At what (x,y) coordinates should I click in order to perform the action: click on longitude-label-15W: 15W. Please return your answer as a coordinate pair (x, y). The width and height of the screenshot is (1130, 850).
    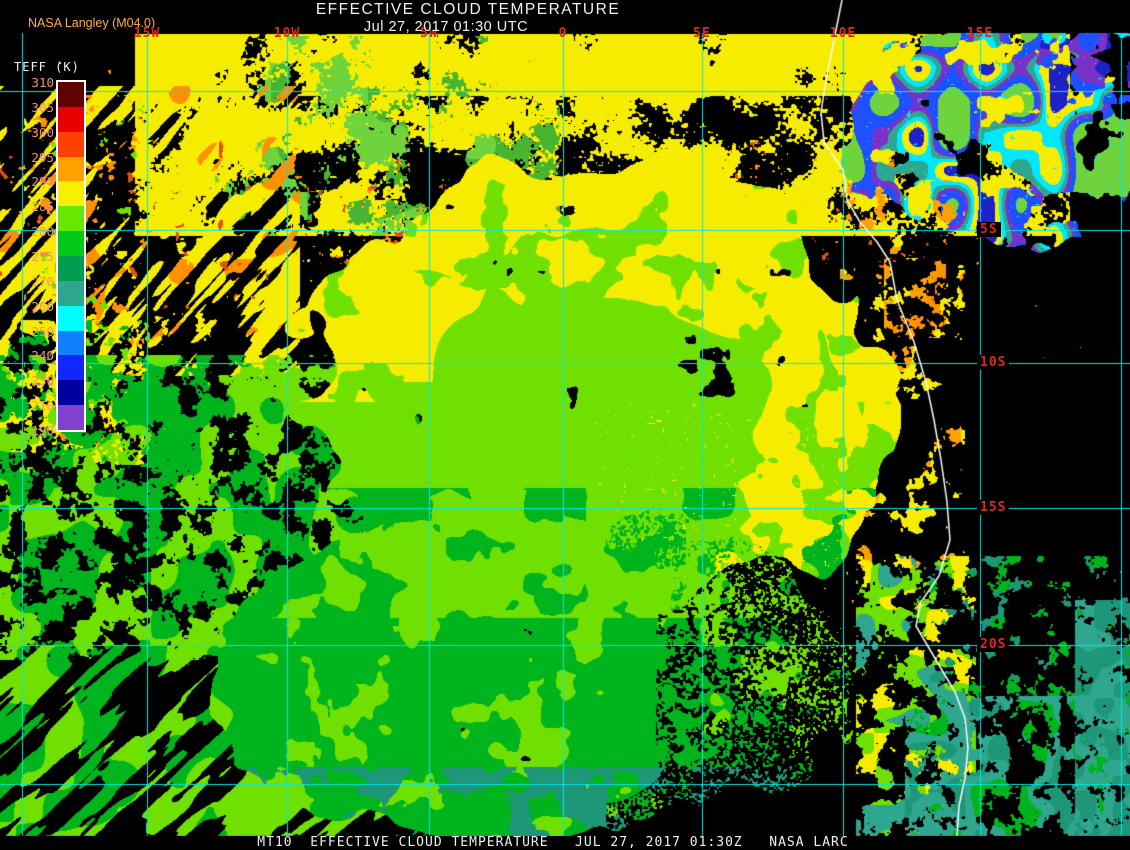
    Looking at the image, I should click on (147, 33).